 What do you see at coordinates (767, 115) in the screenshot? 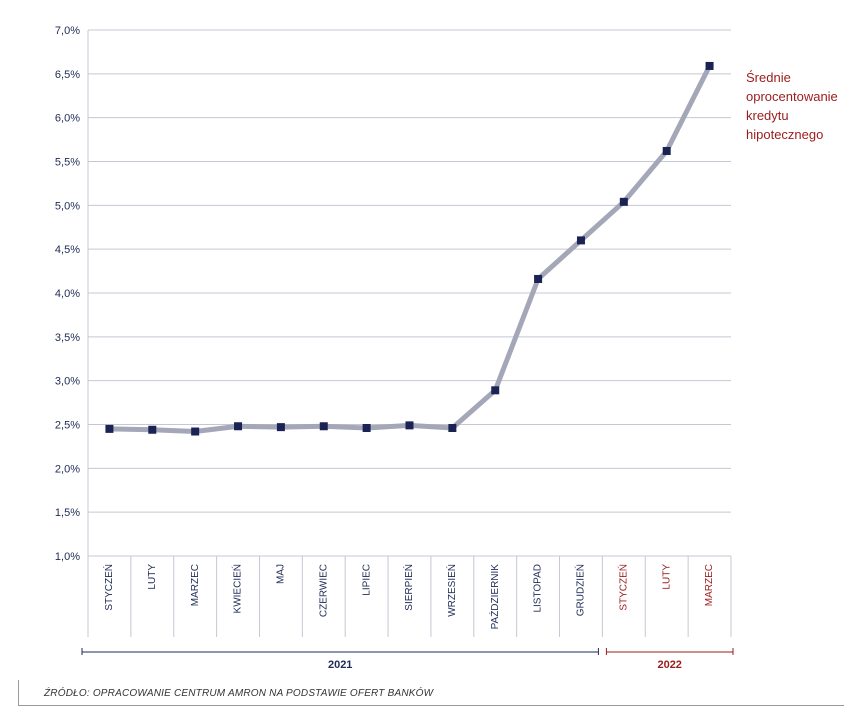
I see `legend-label-line: kredytu` at bounding box center [767, 115].